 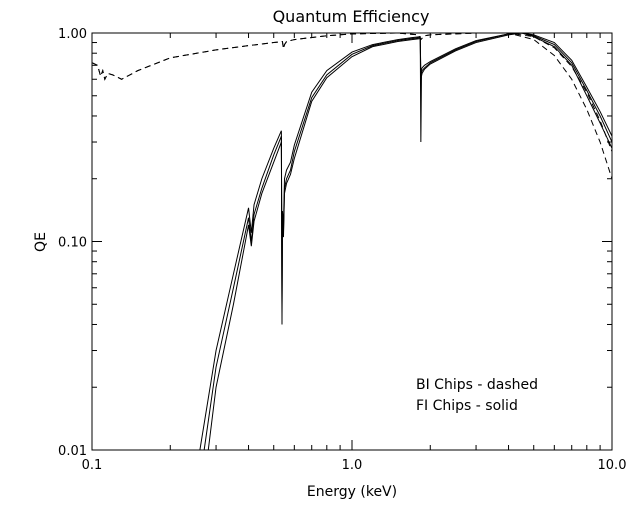 I want to click on x-tick-label: 10.0, so click(x=612, y=465).